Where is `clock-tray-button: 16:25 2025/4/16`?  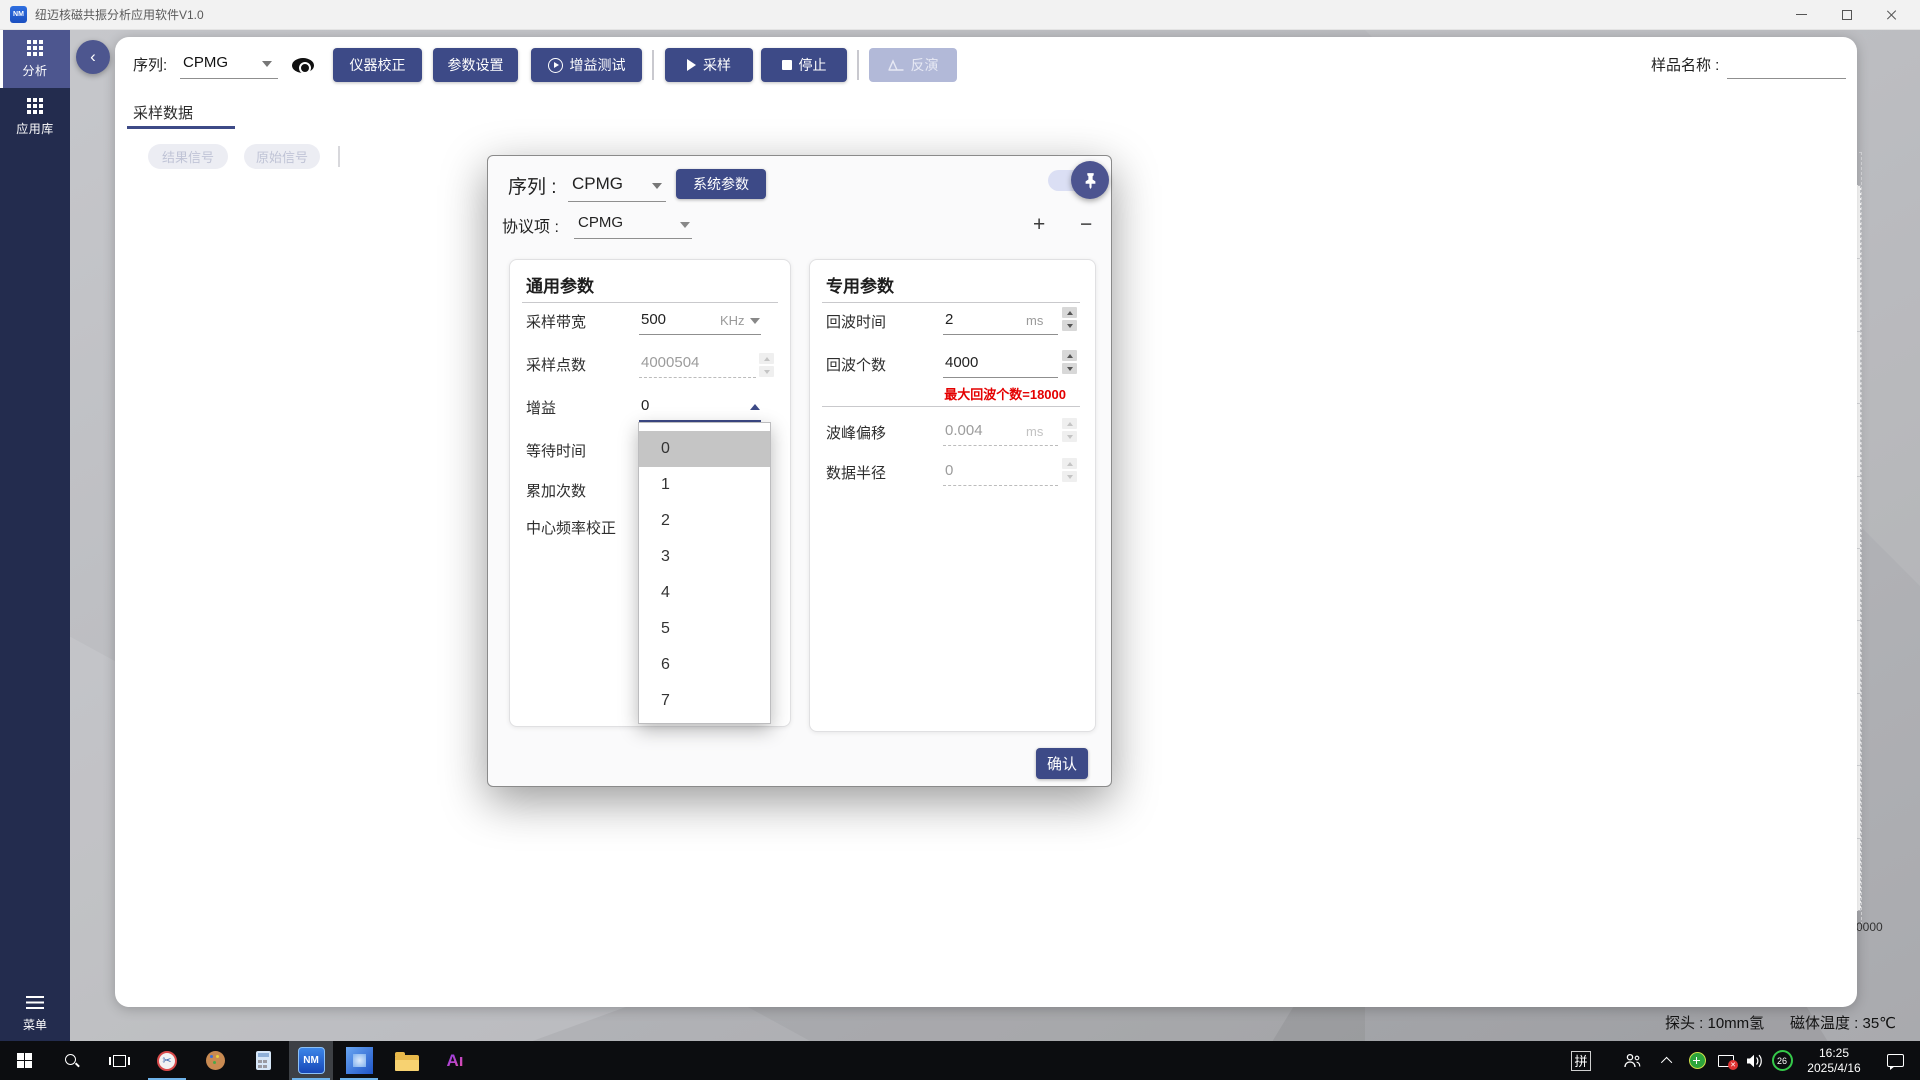 clock-tray-button: 16:25 2025/4/16 is located at coordinates (1834, 1060).